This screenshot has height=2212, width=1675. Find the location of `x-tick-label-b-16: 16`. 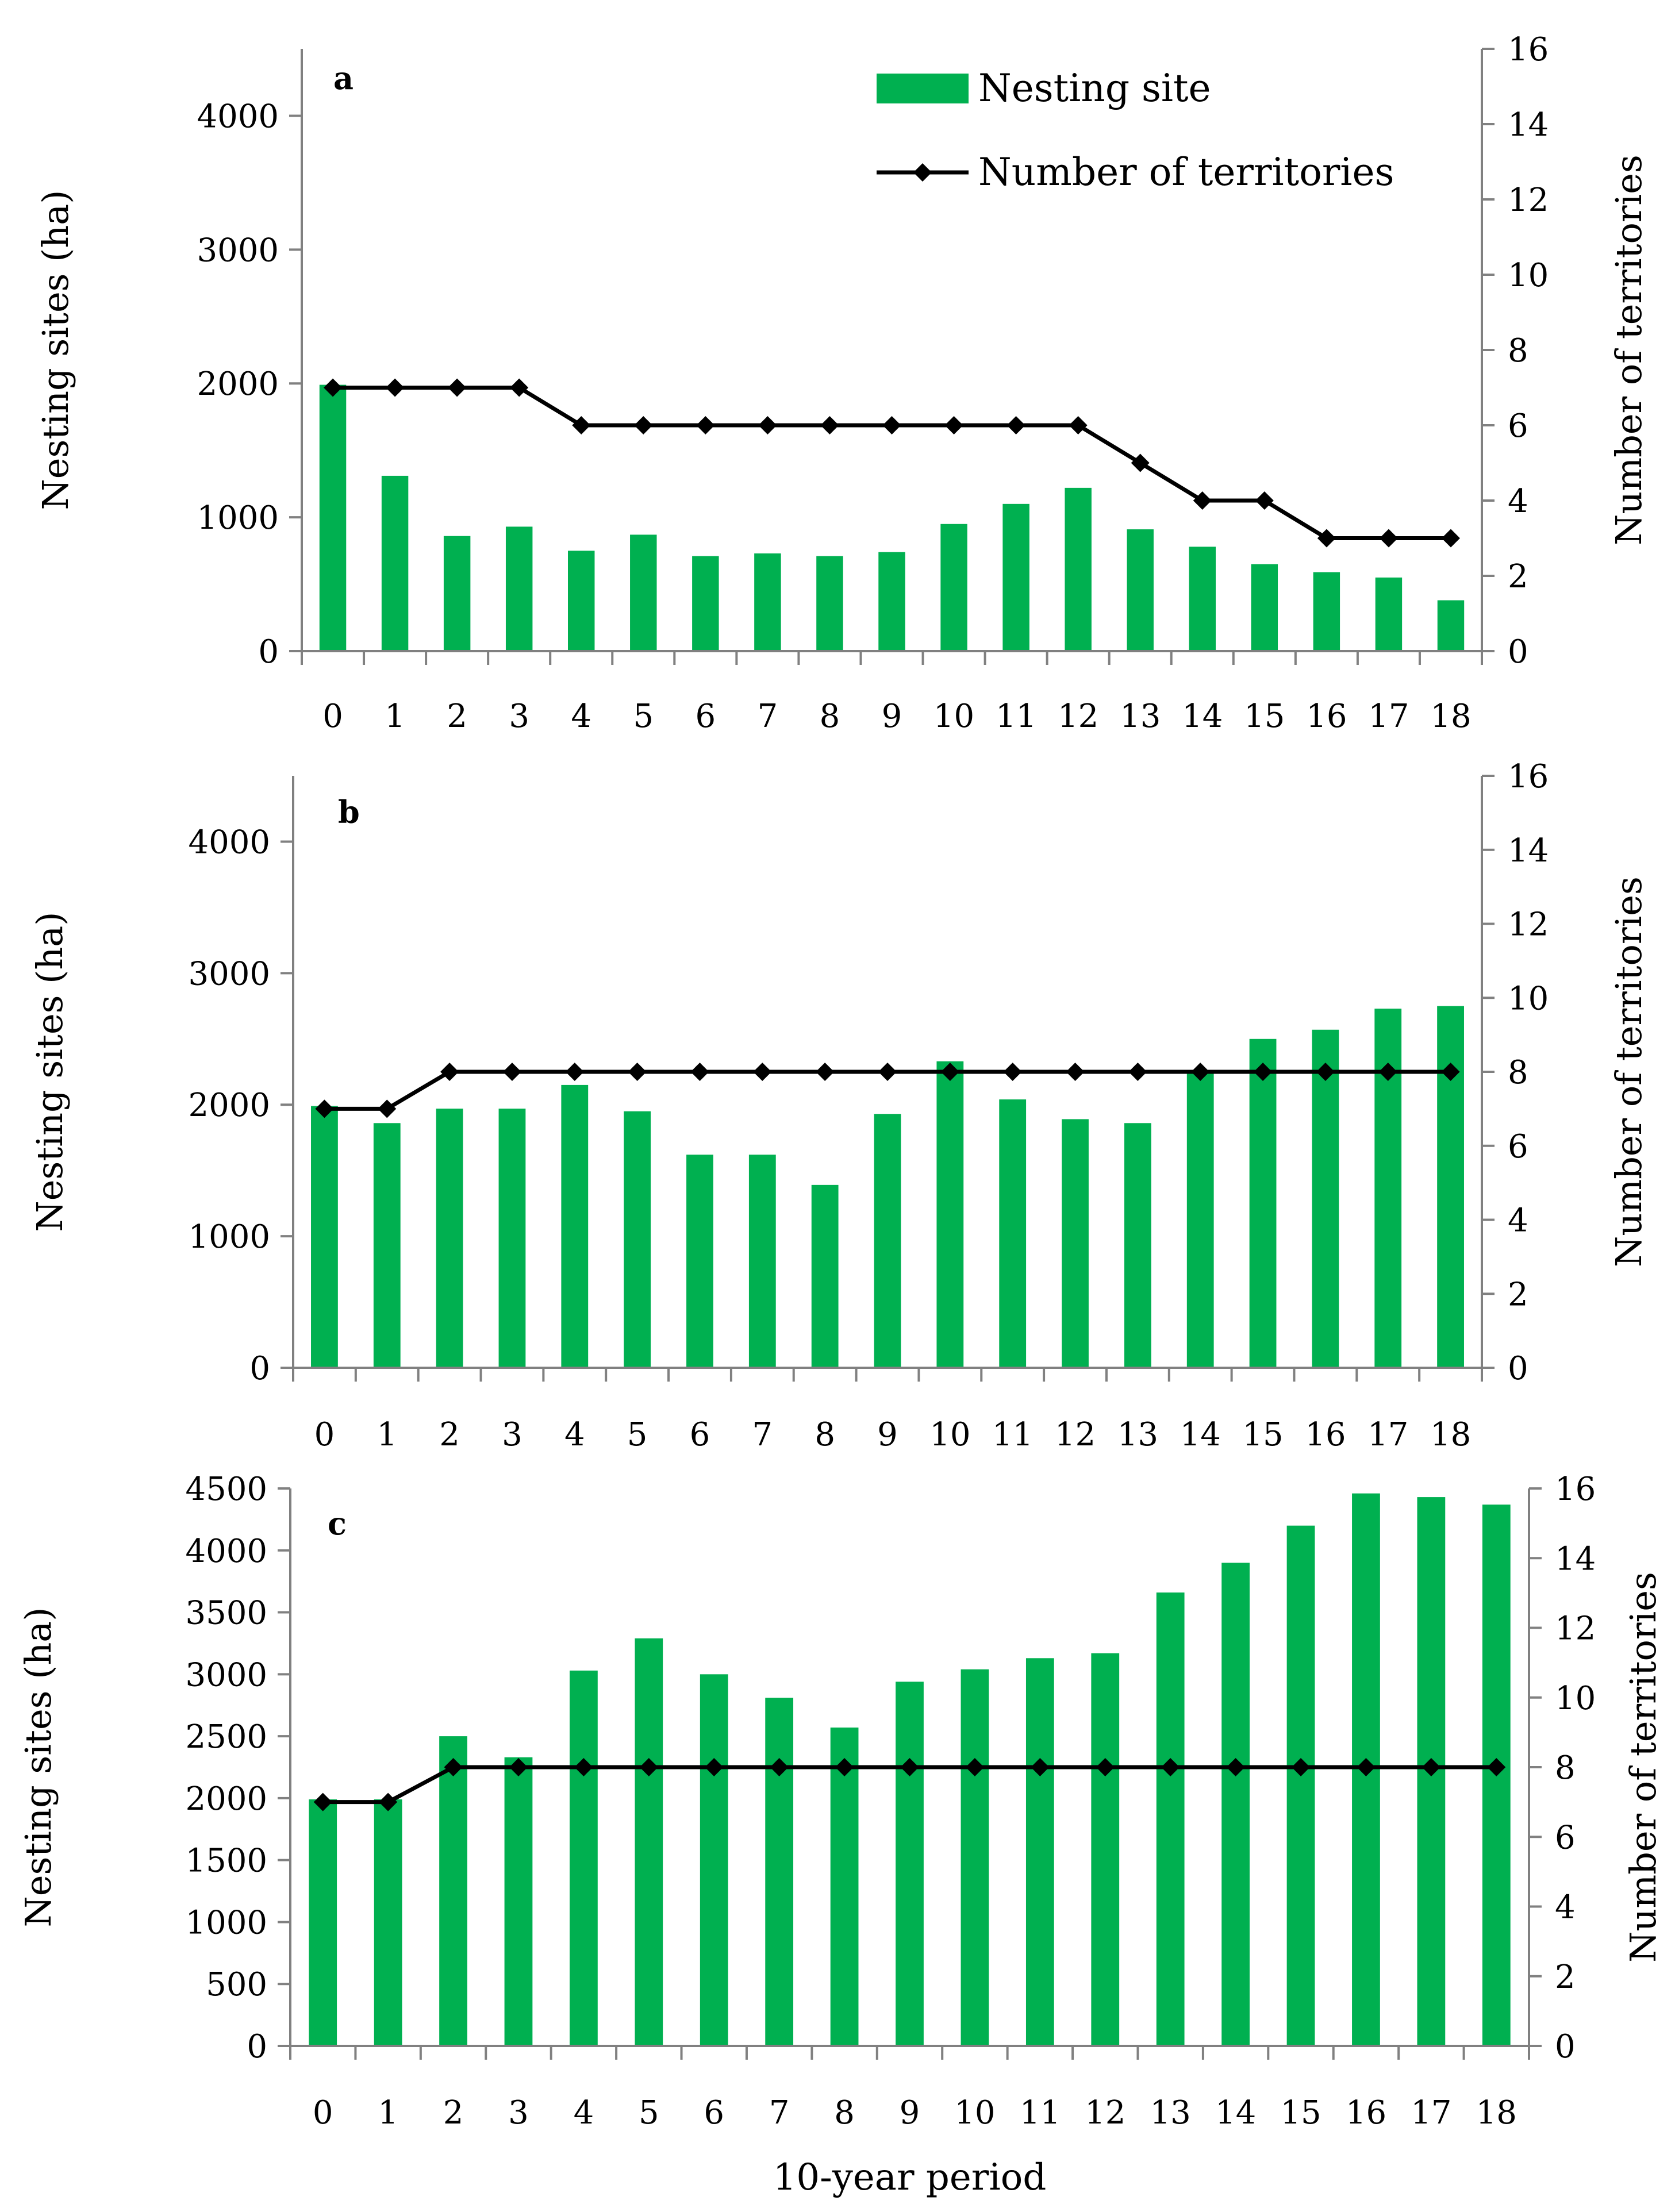

x-tick-label-b-16: 16 is located at coordinates (1326, 1434).